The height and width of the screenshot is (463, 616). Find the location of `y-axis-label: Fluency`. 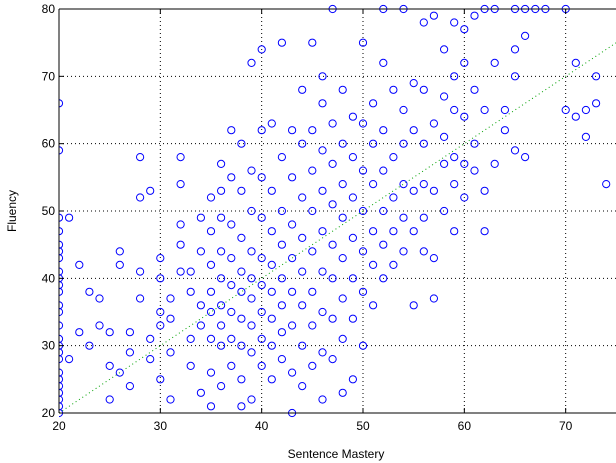

y-axis-label: Fluency is located at coordinates (12, 211).